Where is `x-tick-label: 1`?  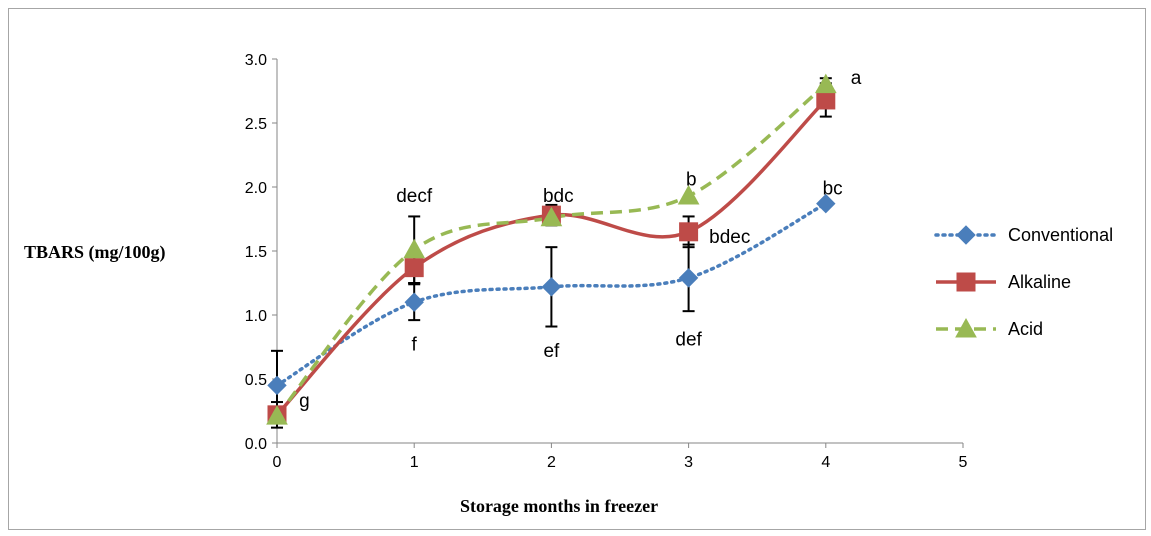
x-tick-label: 1 is located at coordinates (414, 462).